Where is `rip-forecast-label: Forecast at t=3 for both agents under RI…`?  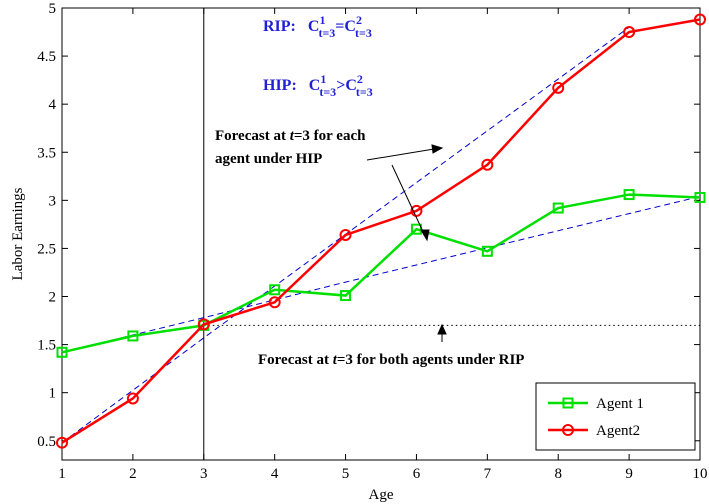
rip-forecast-label: Forecast at t=3 for both agents under RI… is located at coordinates (391, 360).